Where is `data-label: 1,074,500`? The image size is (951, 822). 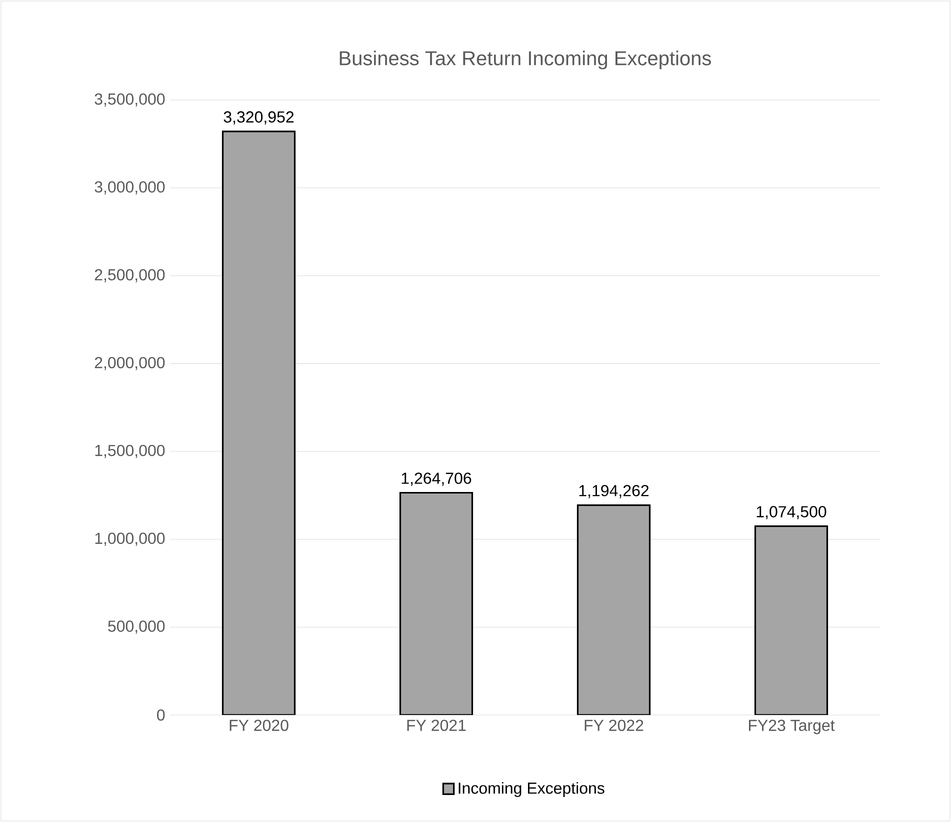
data-label: 1,074,500 is located at coordinates (791, 513).